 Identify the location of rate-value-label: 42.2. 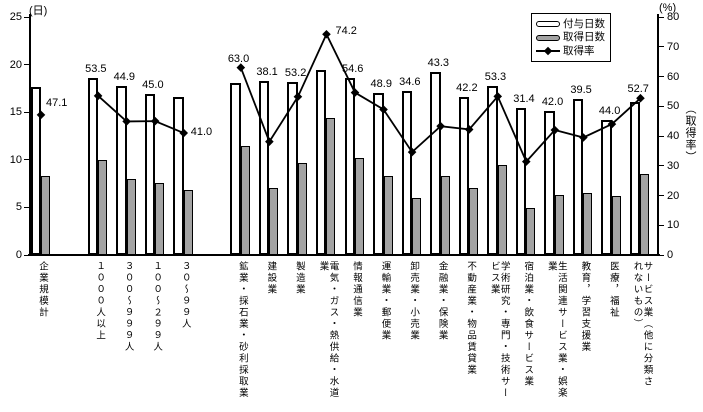
(467, 87).